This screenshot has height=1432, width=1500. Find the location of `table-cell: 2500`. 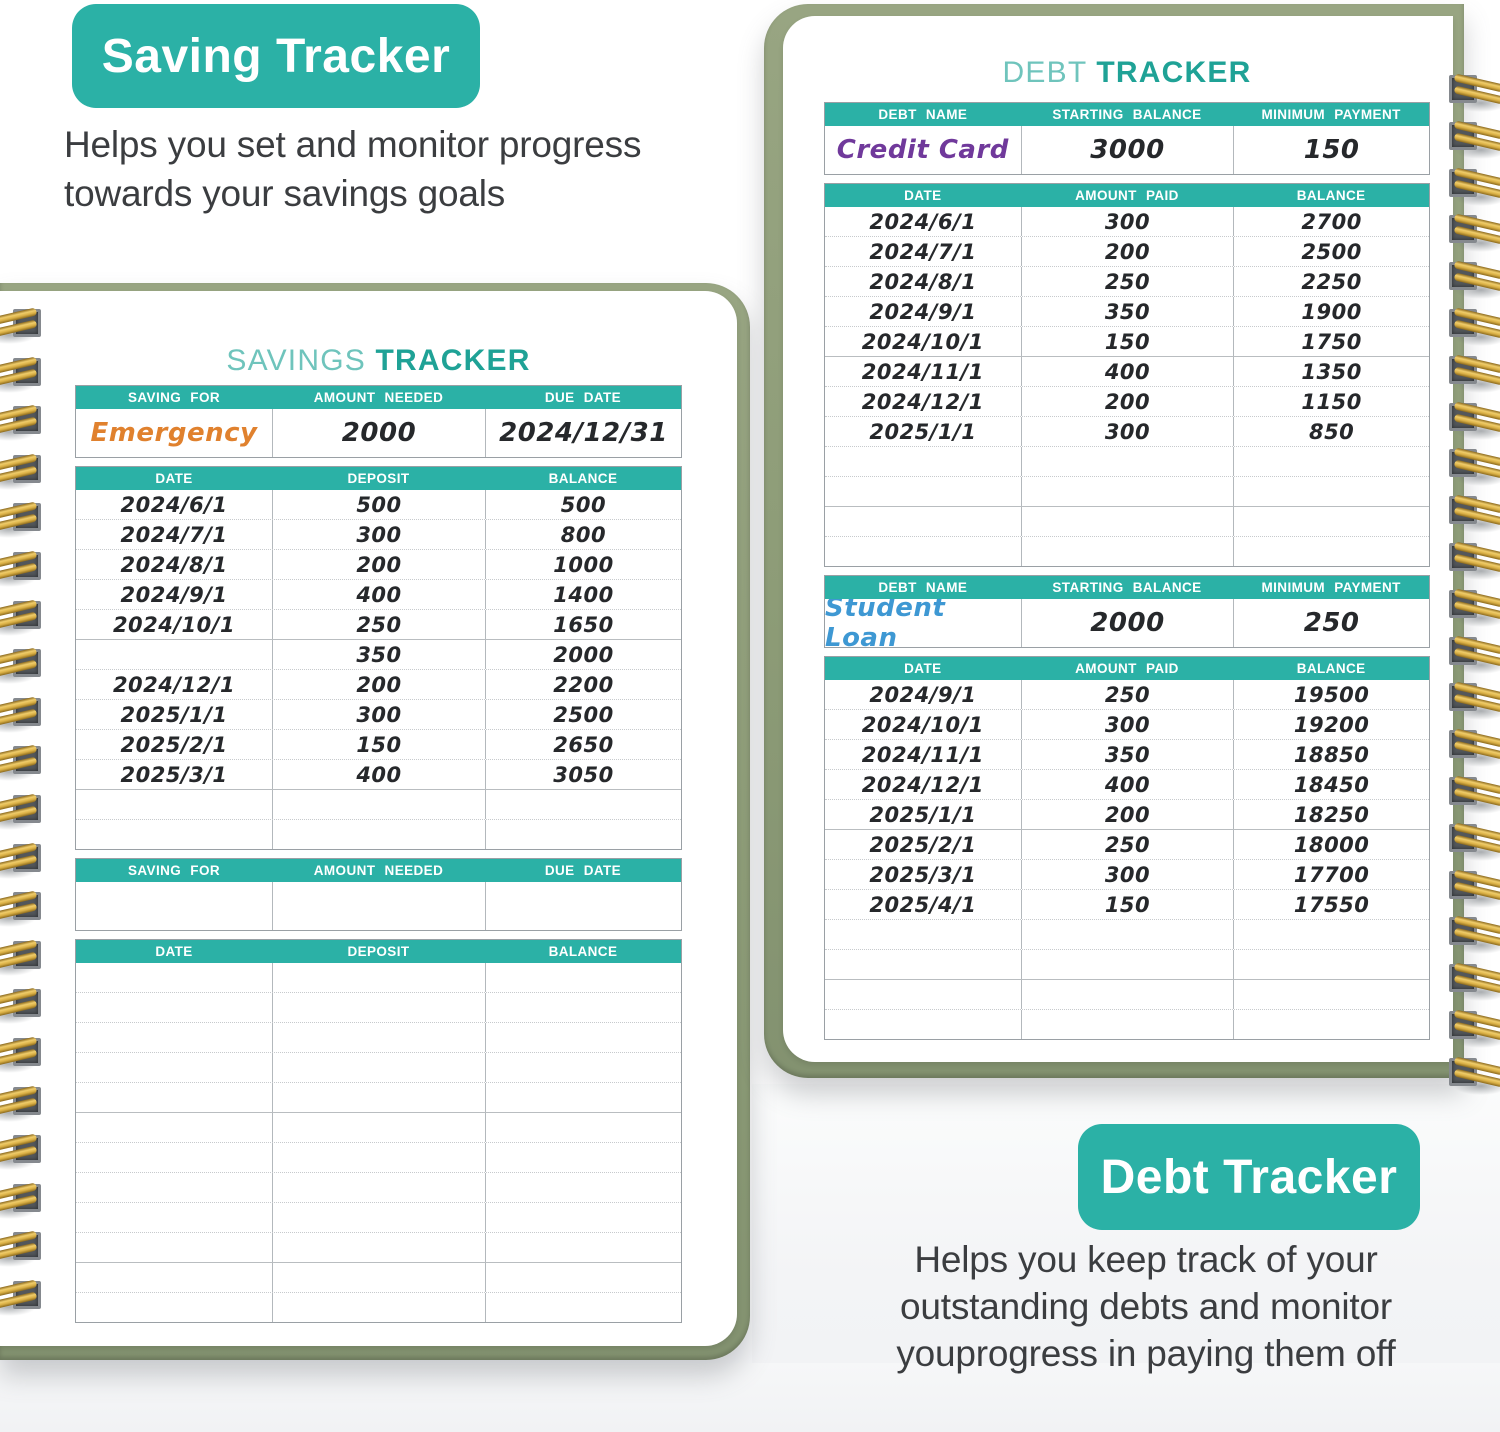

table-cell: 2500 is located at coordinates (1331, 251).